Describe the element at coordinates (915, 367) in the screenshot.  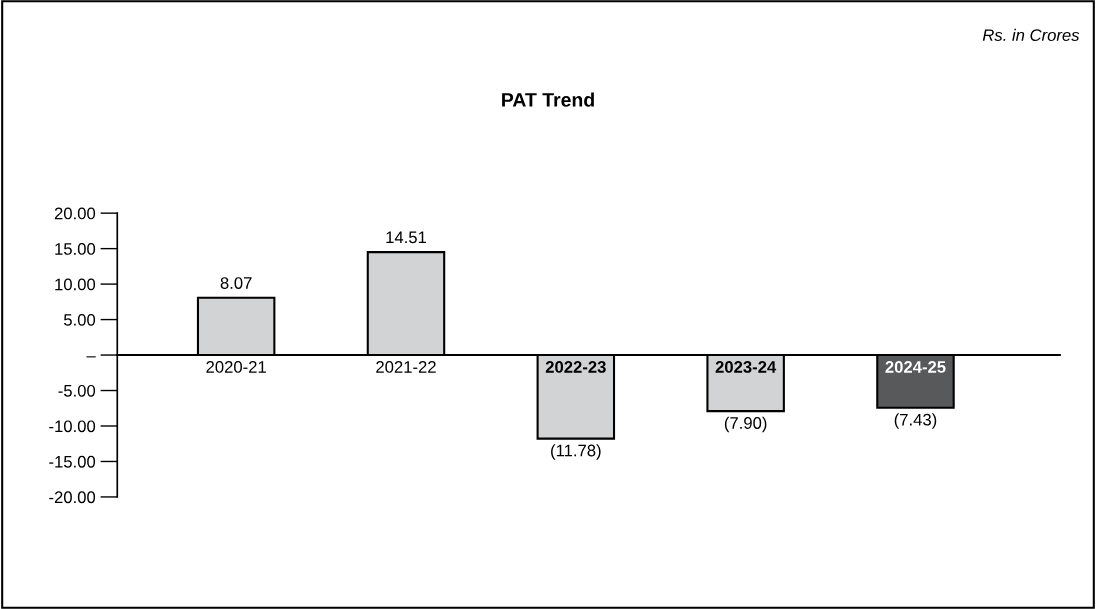
I see `x-tick-label: 2024-25` at that location.